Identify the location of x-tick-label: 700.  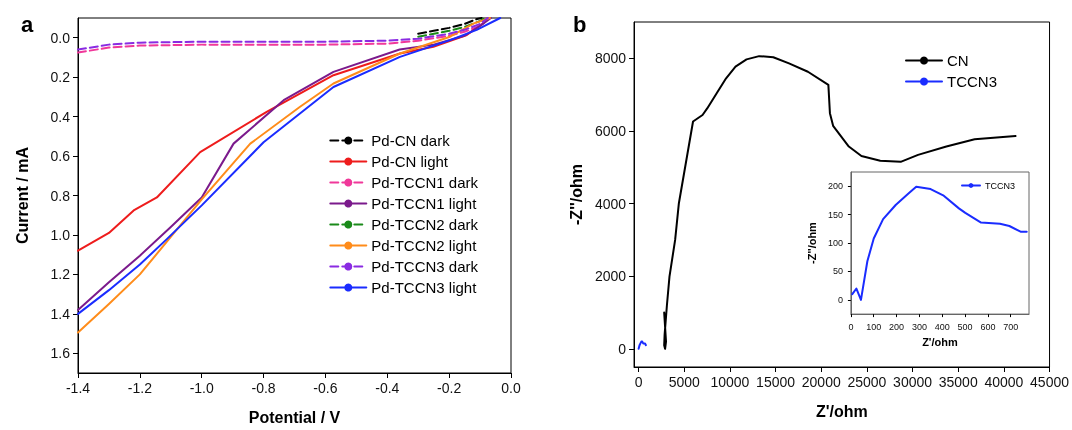
(1011, 326).